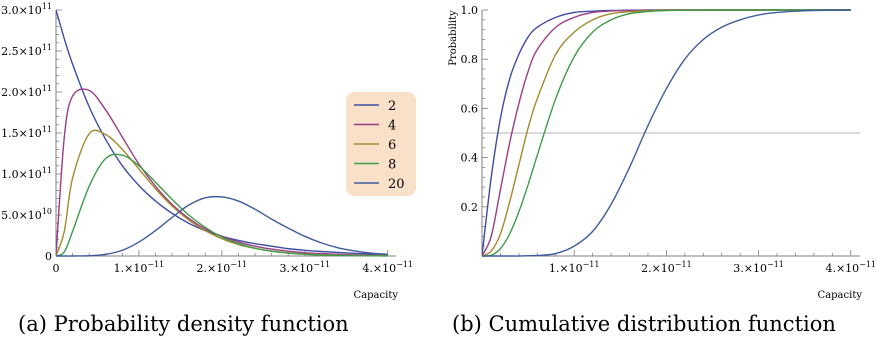 This screenshot has height=347, width=877. I want to click on legend-label-4: 4, so click(392, 126).